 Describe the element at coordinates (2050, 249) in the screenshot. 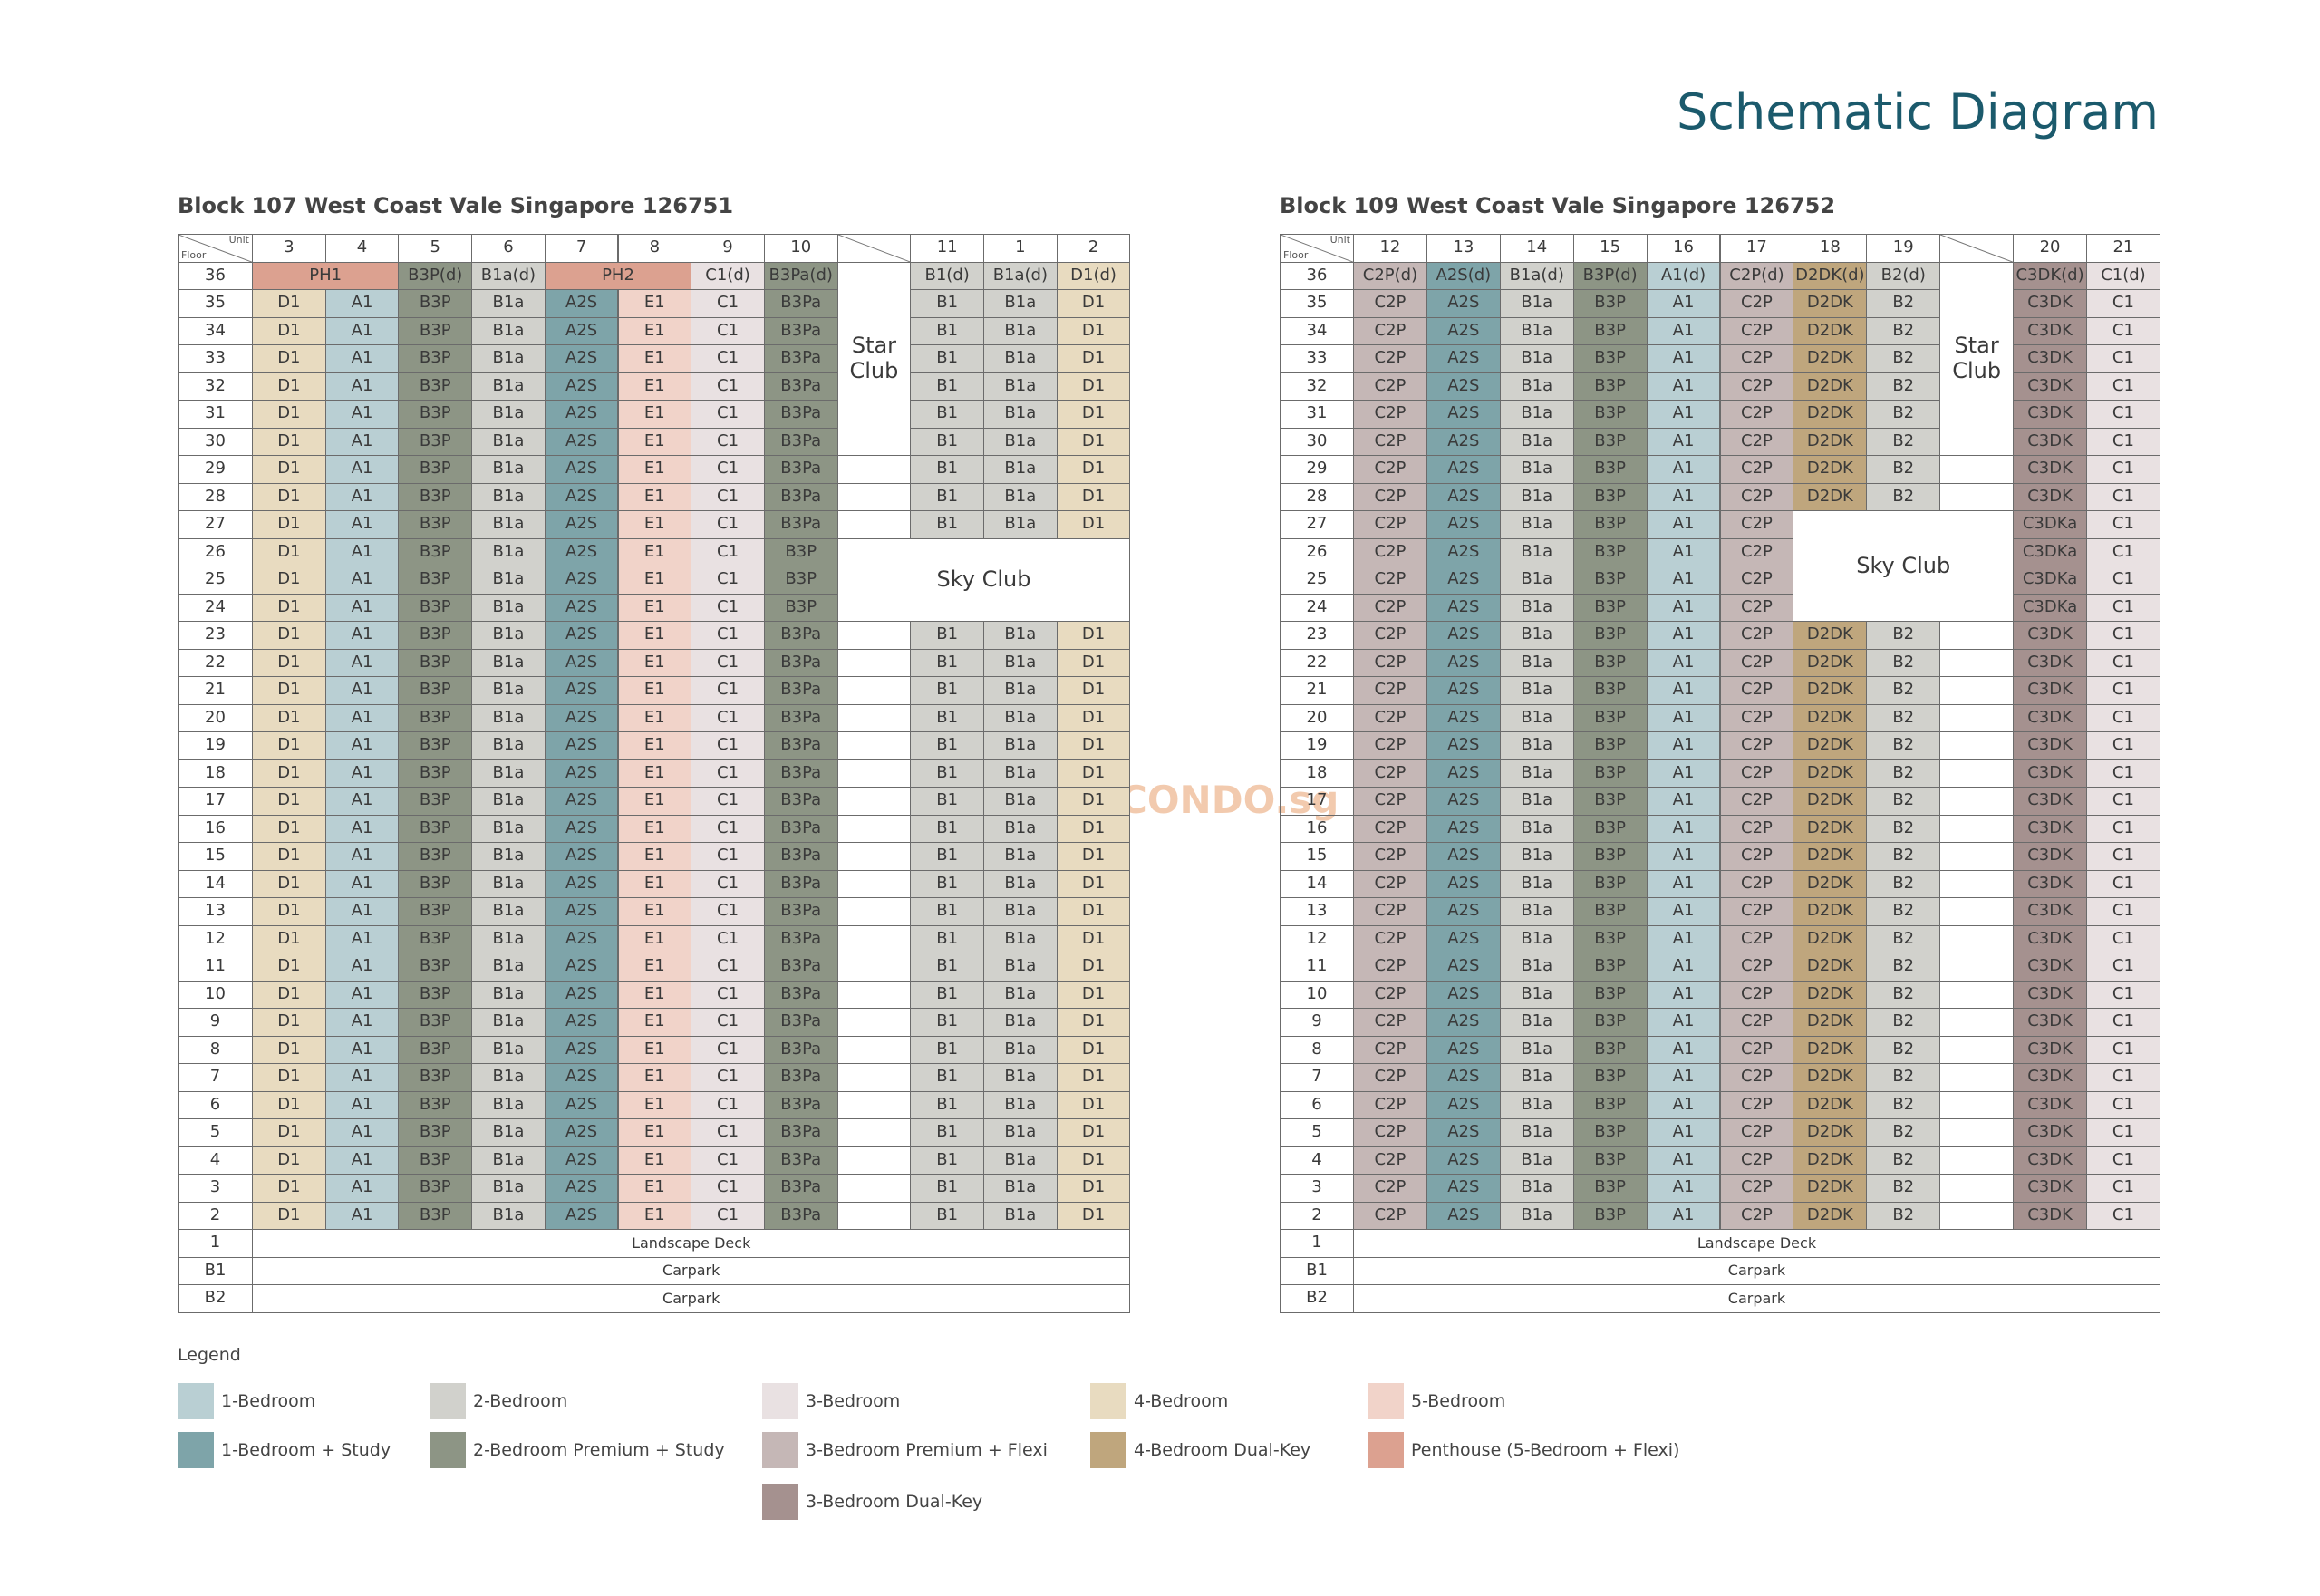

I see `unit-header: 20` at that location.